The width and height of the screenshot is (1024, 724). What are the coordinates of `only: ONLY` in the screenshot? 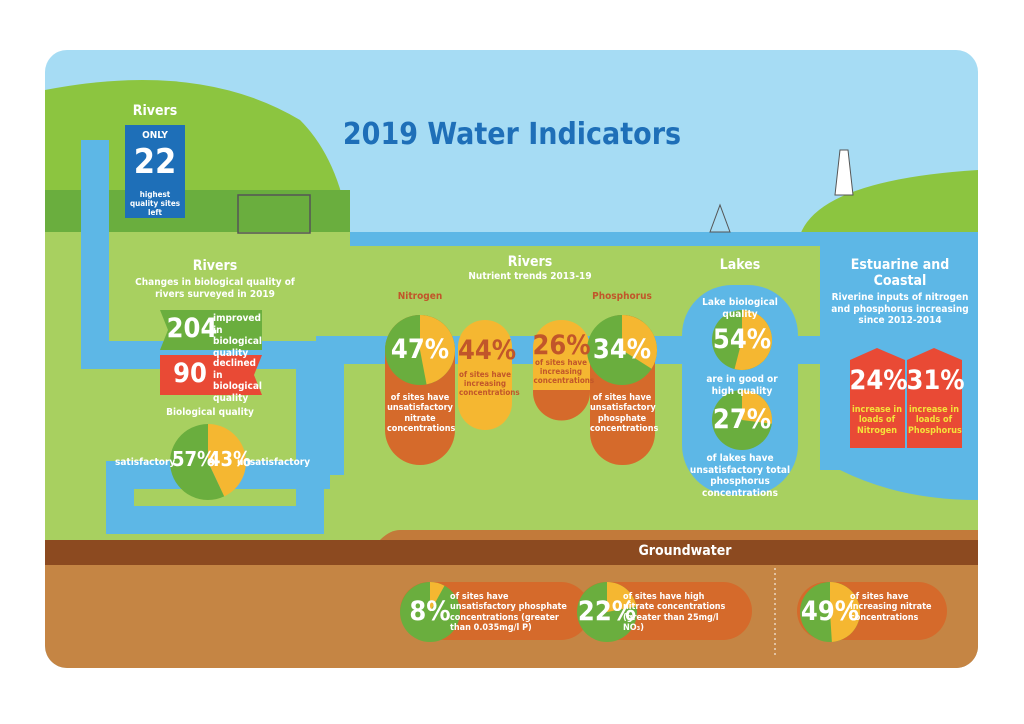 It's located at (155, 135).